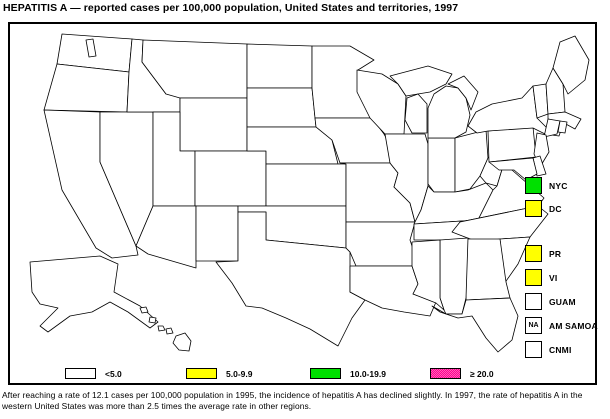 The width and height of the screenshot is (610, 419). What do you see at coordinates (560, 349) in the screenshot?
I see `territory-label-cnmi: CNMI` at bounding box center [560, 349].